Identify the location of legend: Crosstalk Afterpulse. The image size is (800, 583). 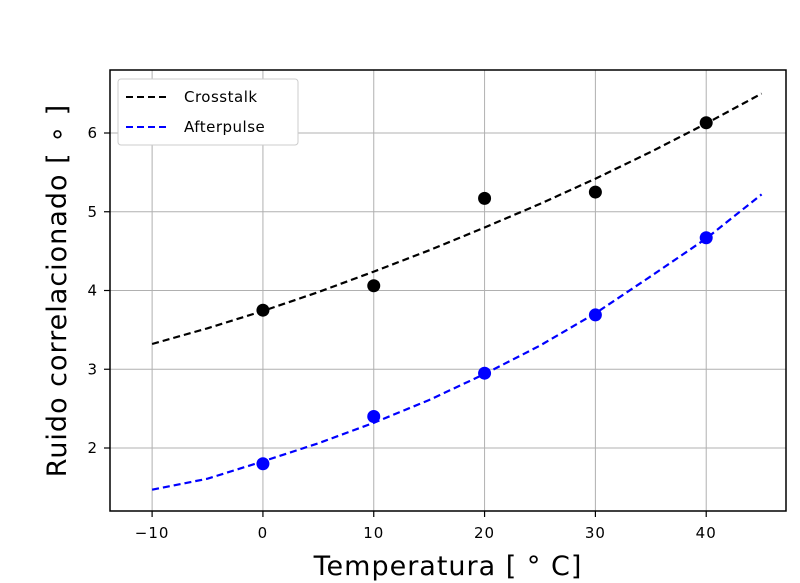
(208, 112).